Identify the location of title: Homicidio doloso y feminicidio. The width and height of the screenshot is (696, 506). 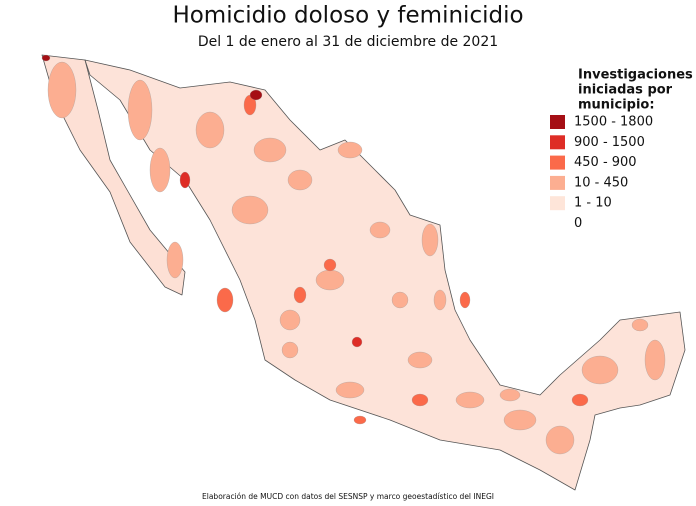
(347, 16).